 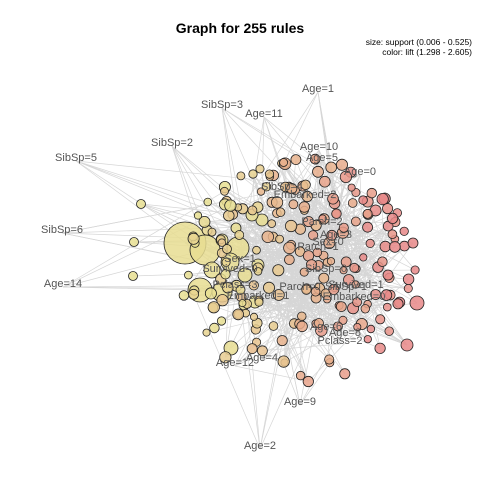 What do you see at coordinates (328, 242) in the screenshot?
I see `item-label: Sex=0` at bounding box center [328, 242].